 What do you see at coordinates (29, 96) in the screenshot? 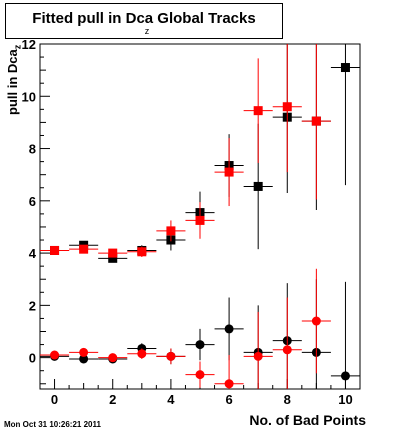
I see `y-tick-label: 10` at bounding box center [29, 96].